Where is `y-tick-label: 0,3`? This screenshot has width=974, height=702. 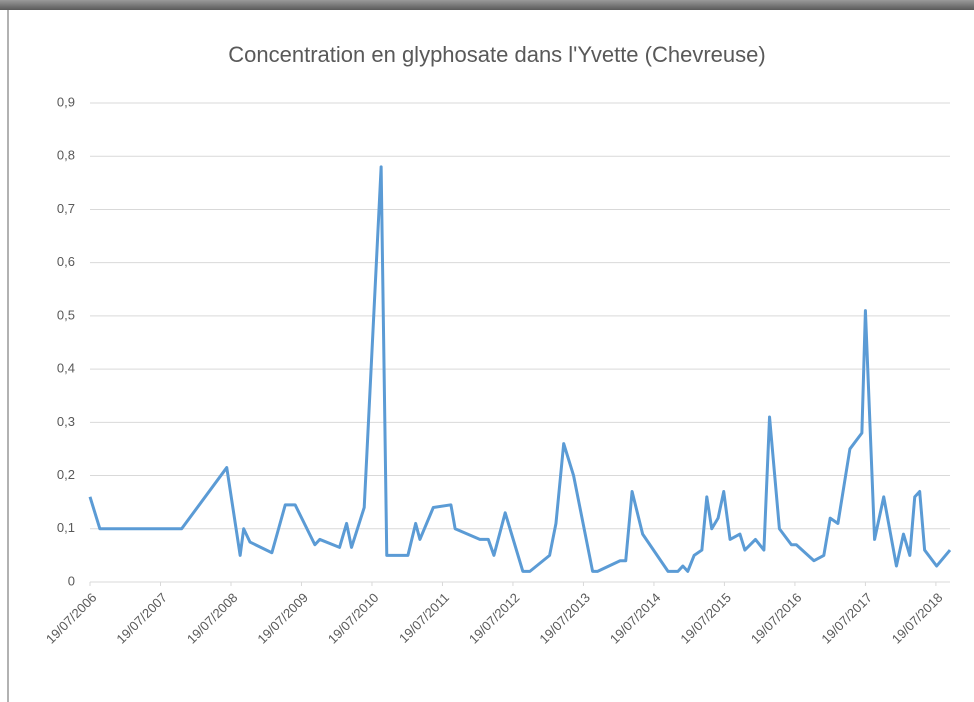 y-tick-label: 0,3 is located at coordinates (66, 421).